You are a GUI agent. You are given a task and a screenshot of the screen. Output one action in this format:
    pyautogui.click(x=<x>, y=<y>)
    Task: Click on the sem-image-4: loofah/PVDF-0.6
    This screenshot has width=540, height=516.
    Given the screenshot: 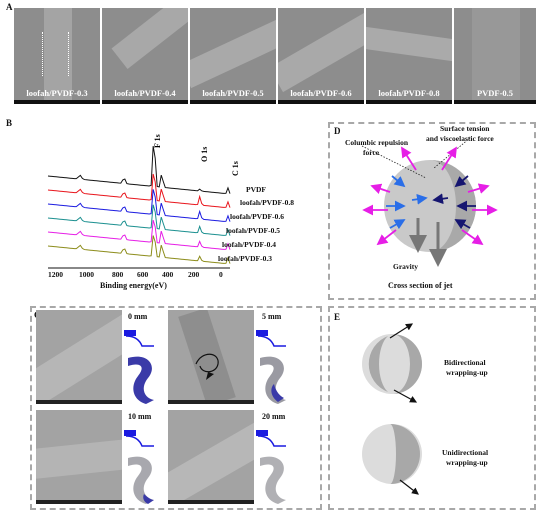 What is the action you would take?
    pyautogui.click(x=321, y=56)
    